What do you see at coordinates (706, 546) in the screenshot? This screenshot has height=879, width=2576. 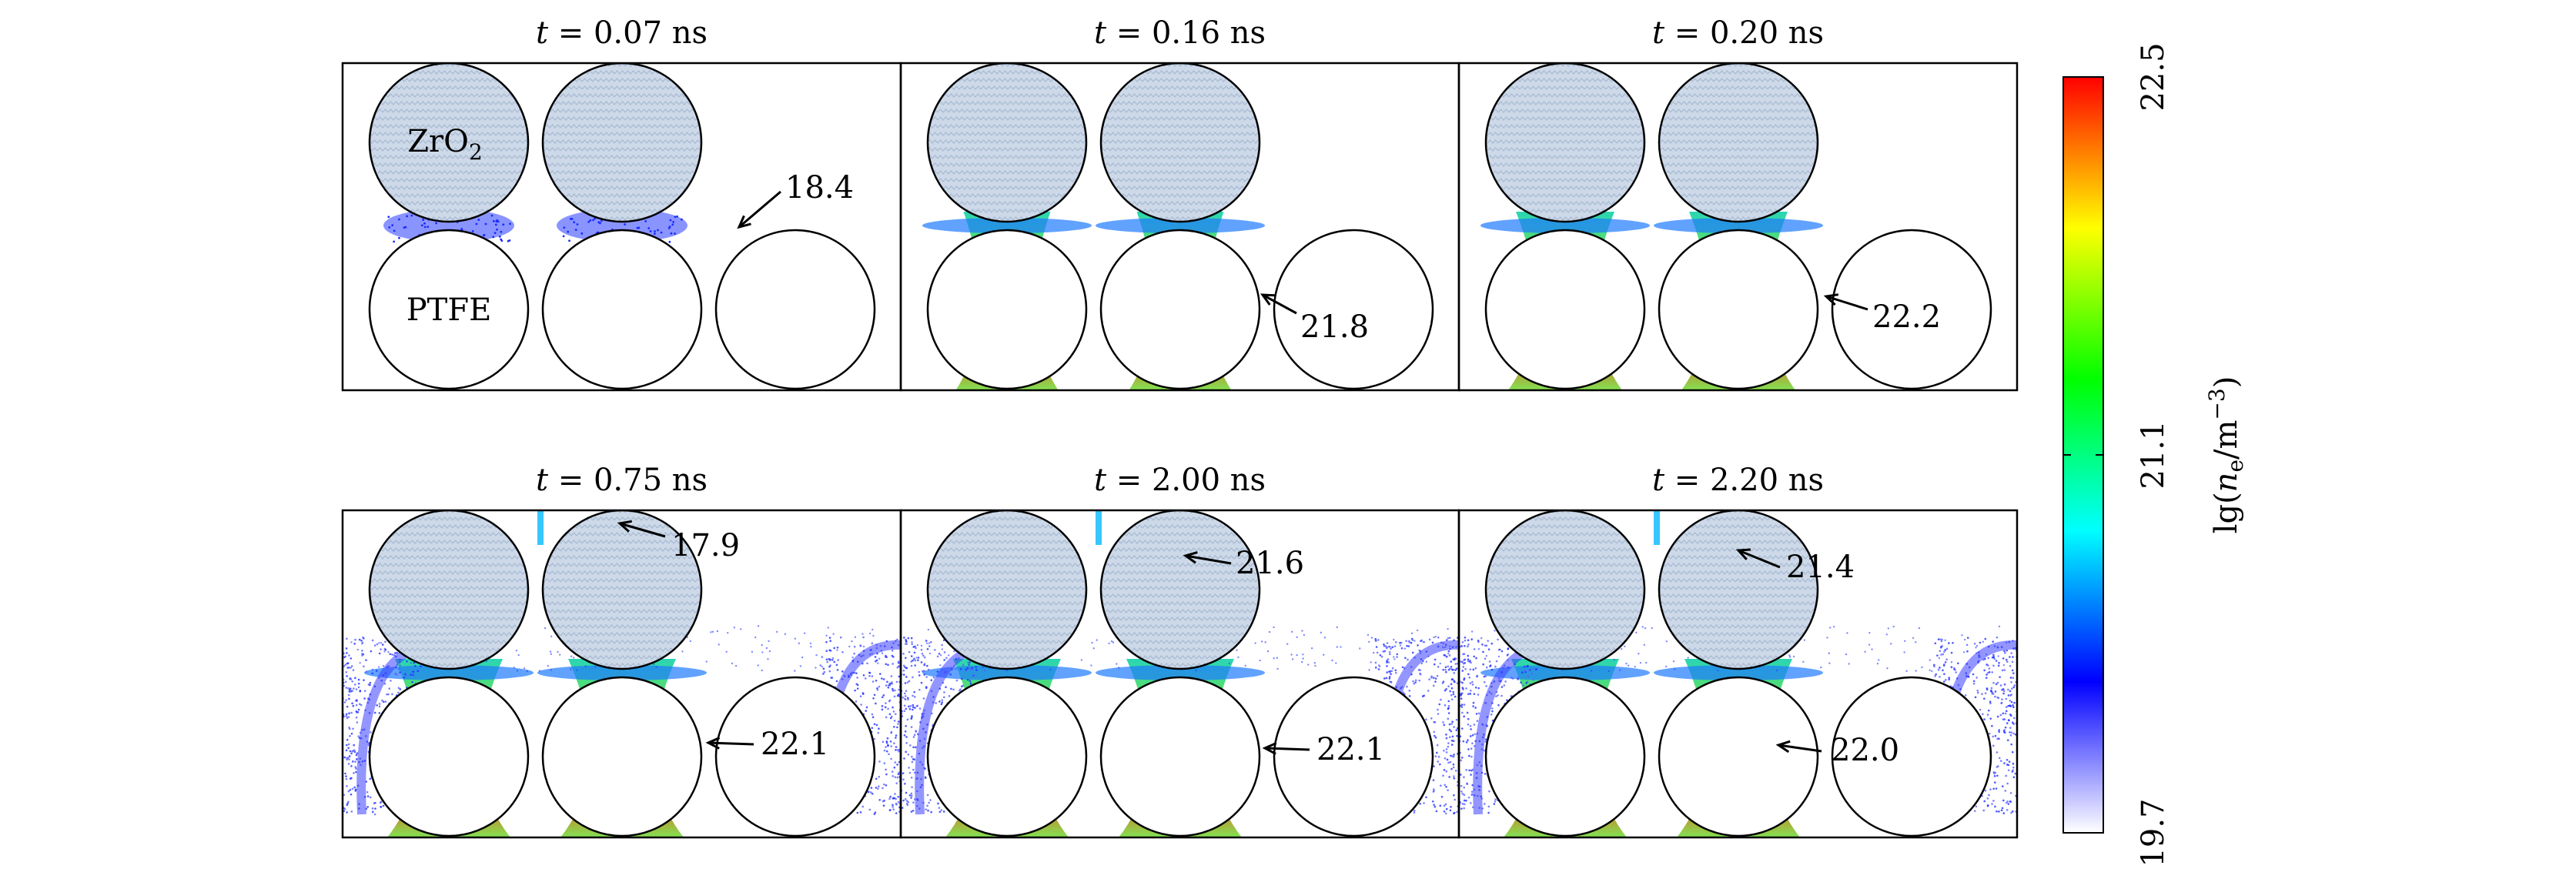 I see `density-annotation: 17.9` at bounding box center [706, 546].